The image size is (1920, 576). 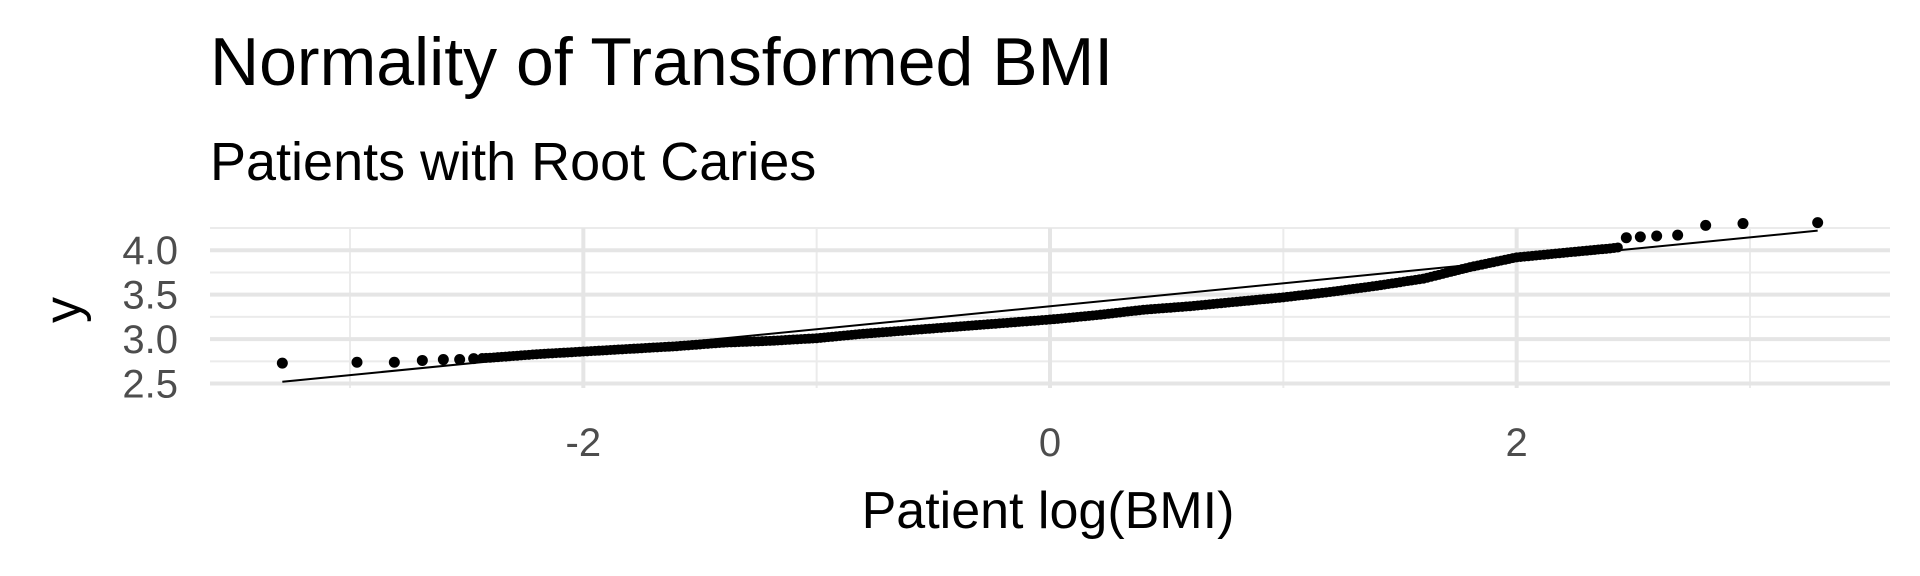 What do you see at coordinates (150, 340) in the screenshot?
I see `y-tick-label: 3.0` at bounding box center [150, 340].